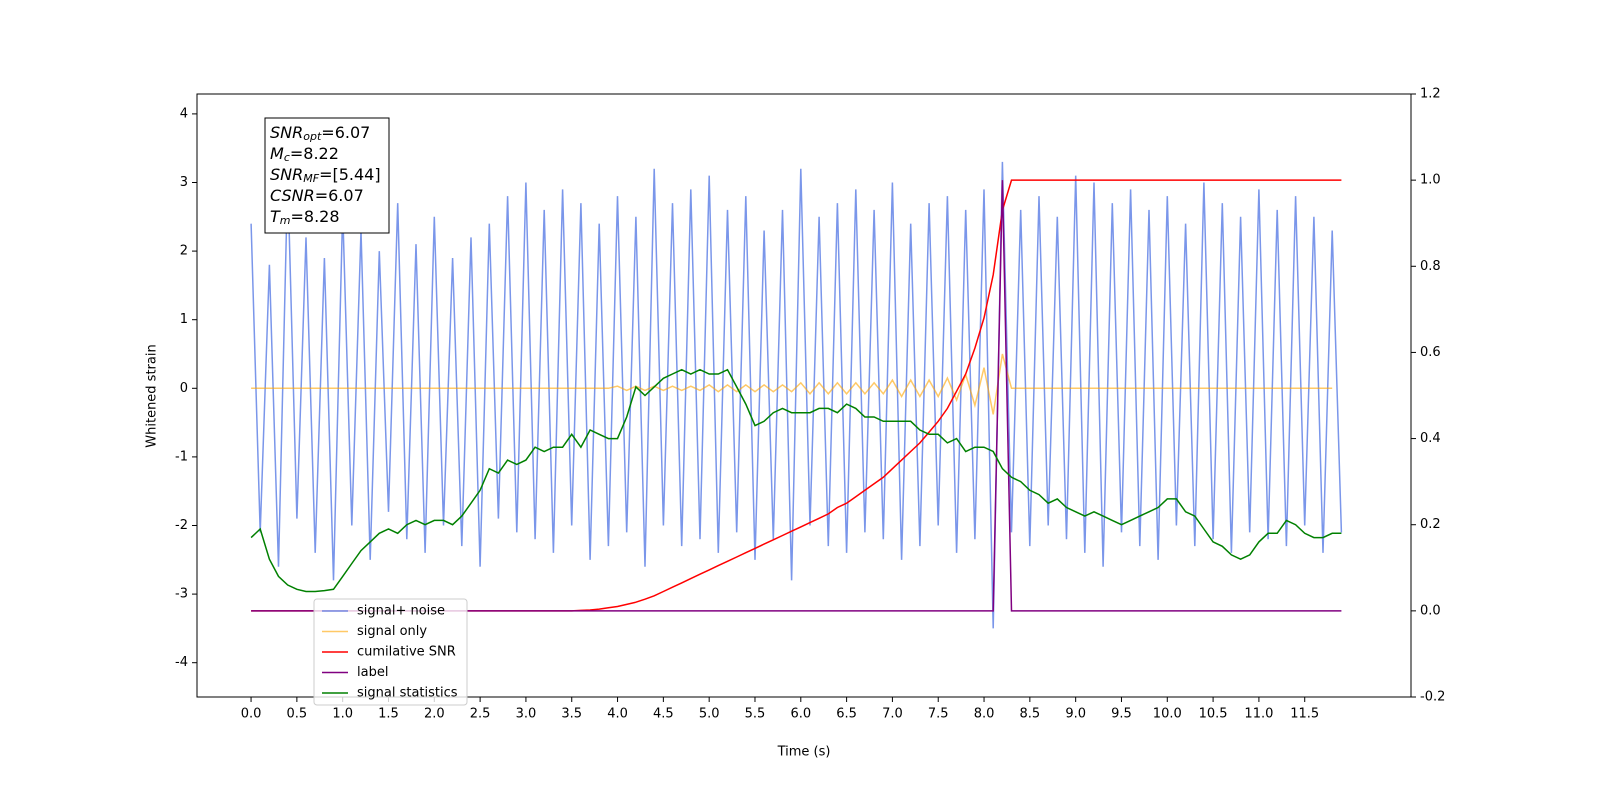  What do you see at coordinates (311, 178) in the screenshot?
I see `annotation-subscript: MF` at bounding box center [311, 178].